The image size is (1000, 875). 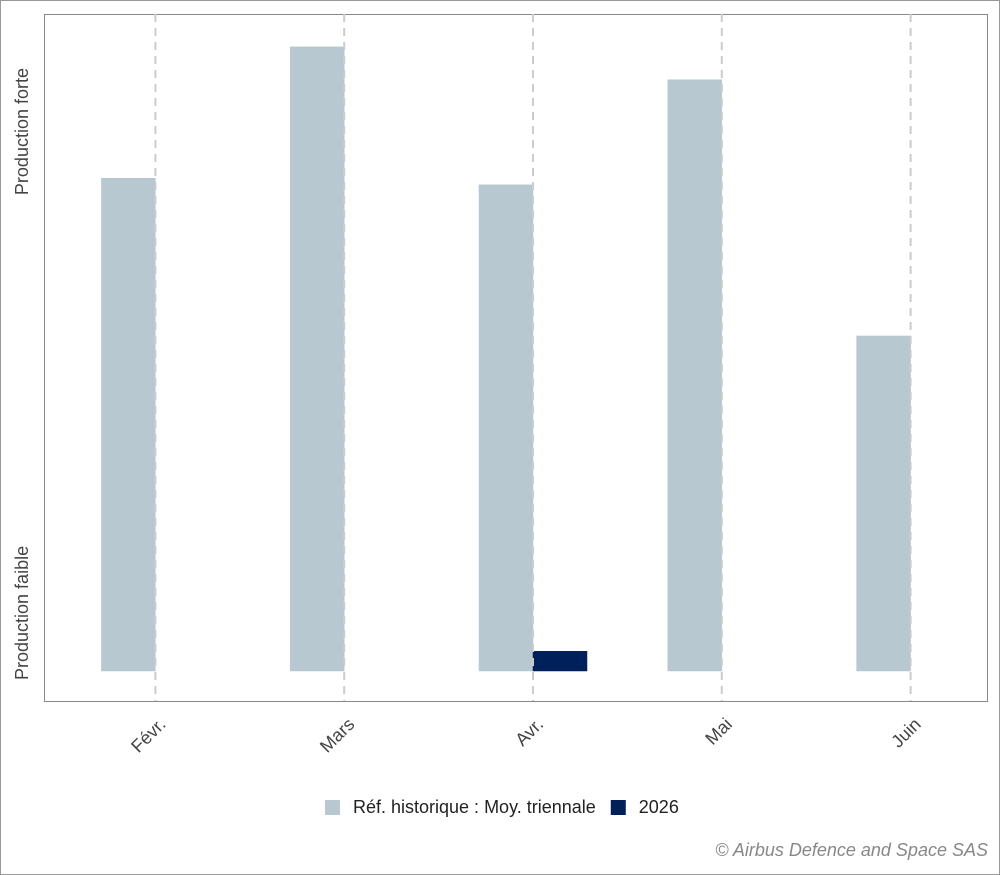 I want to click on y-axis-label-high: Production forte, so click(x=22, y=131).